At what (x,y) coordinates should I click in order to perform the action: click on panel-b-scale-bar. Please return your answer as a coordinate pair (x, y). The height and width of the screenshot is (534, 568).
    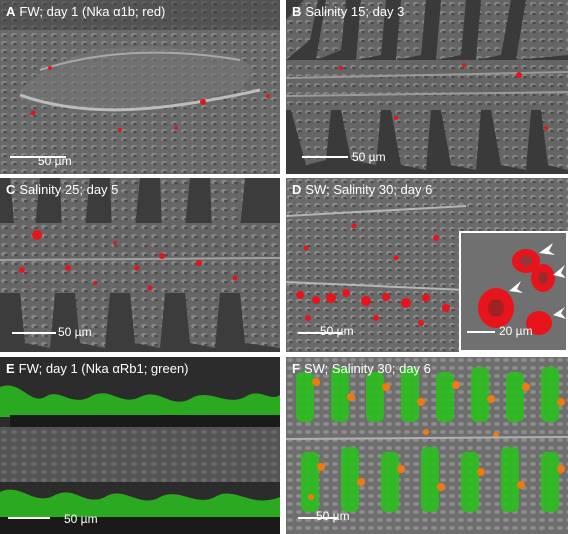
    Looking at the image, I should click on (325, 157).